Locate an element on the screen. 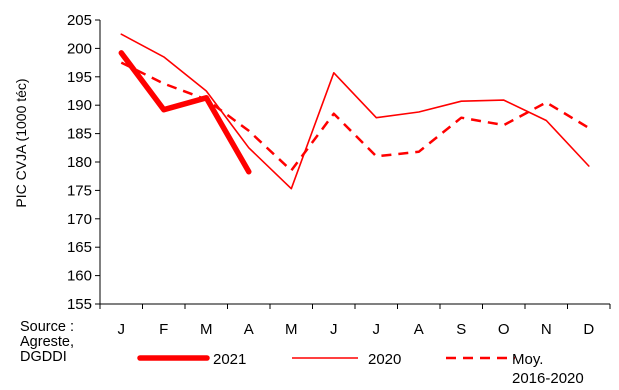 Image resolution: width=619 pixels, height=390 pixels. series-line-2021 is located at coordinates (185, 112).